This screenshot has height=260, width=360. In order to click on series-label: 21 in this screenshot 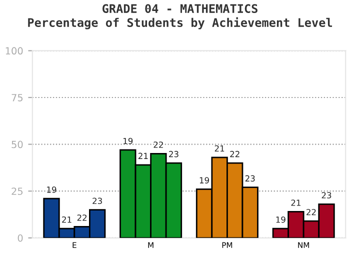, I will do `click(143, 155)`.